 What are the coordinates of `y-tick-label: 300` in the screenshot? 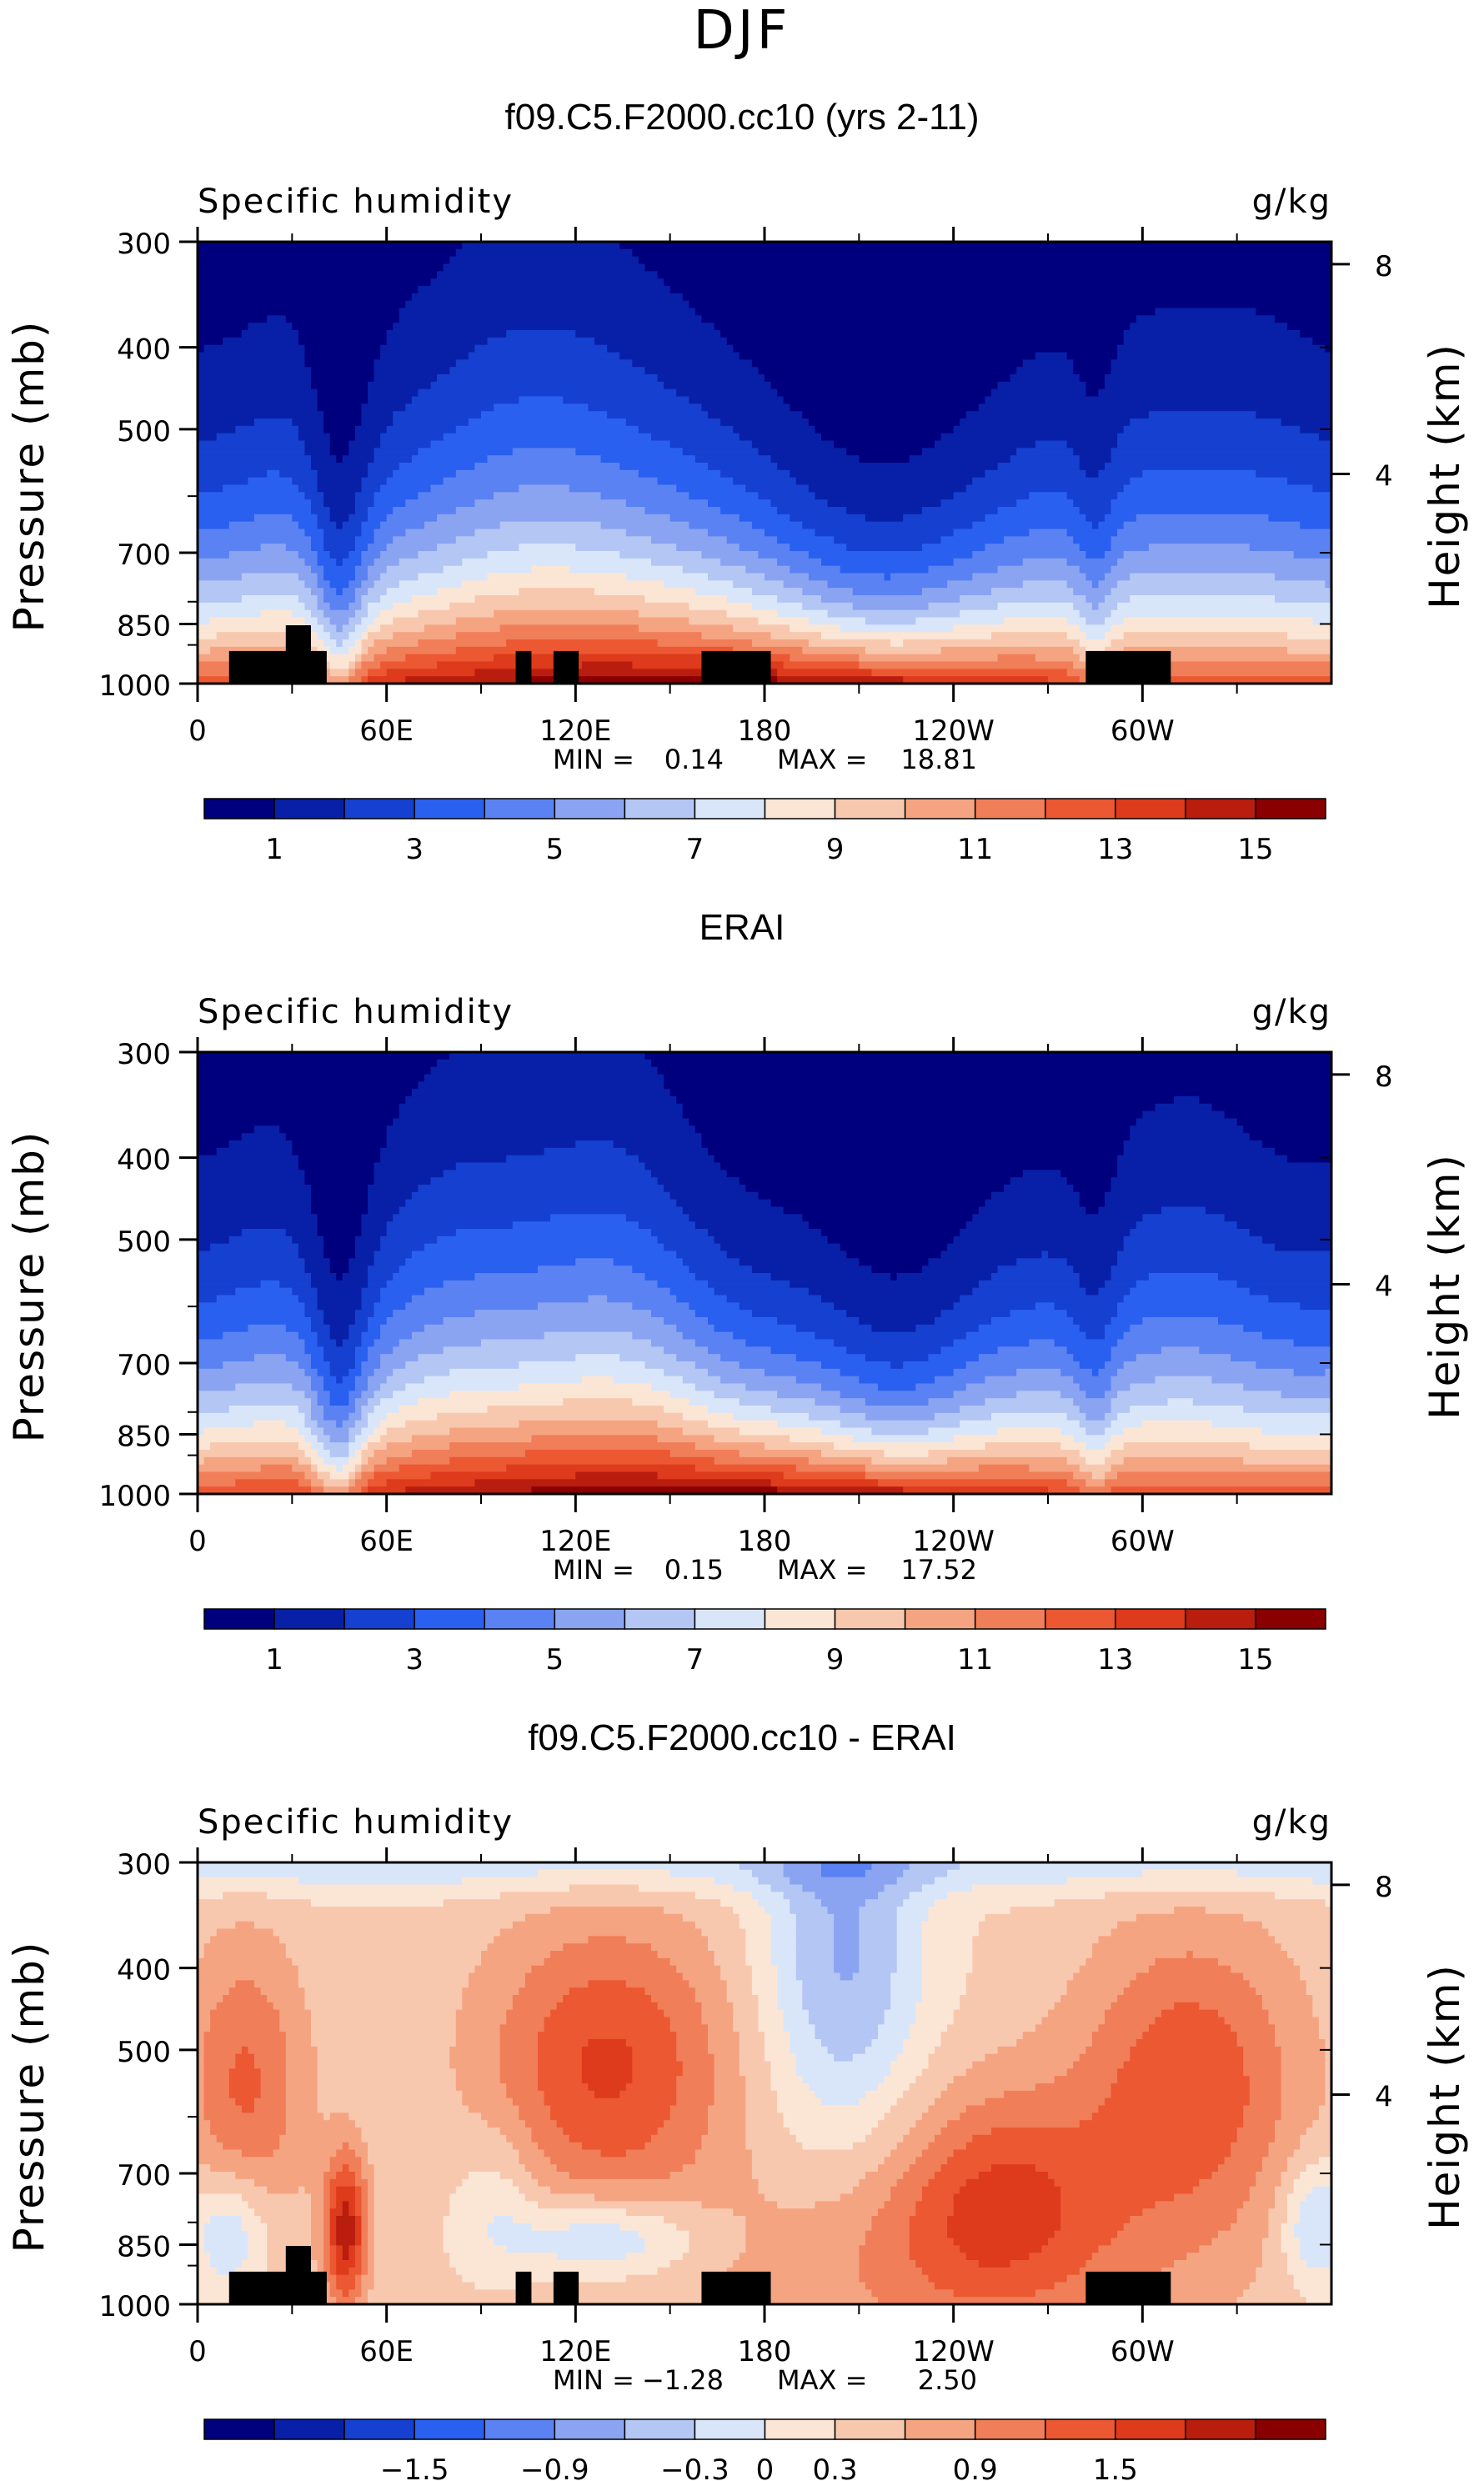 It's located at (144, 1865).